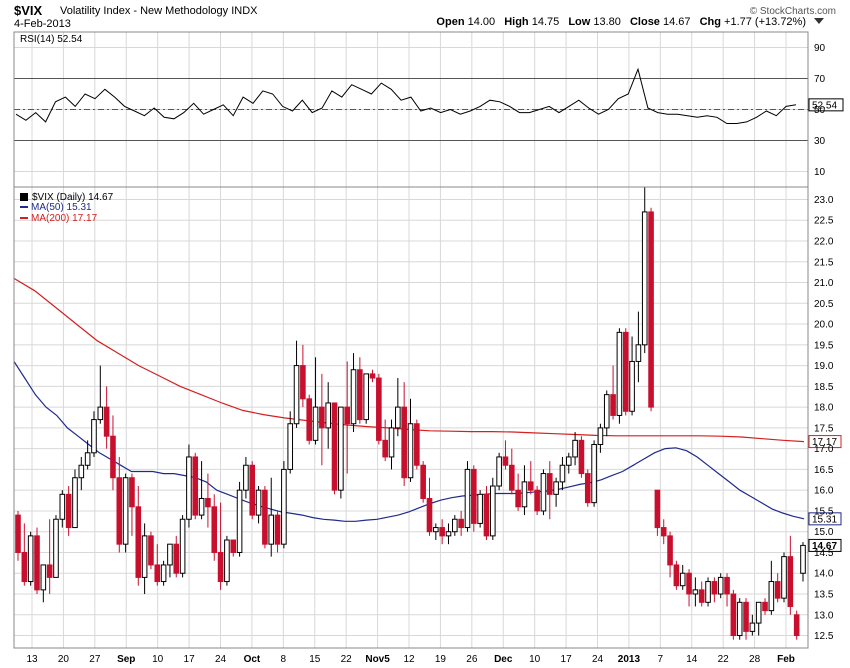 The height and width of the screenshot is (668, 850). What do you see at coordinates (126, 659) in the screenshot?
I see `x-tick-label: Sep` at bounding box center [126, 659].